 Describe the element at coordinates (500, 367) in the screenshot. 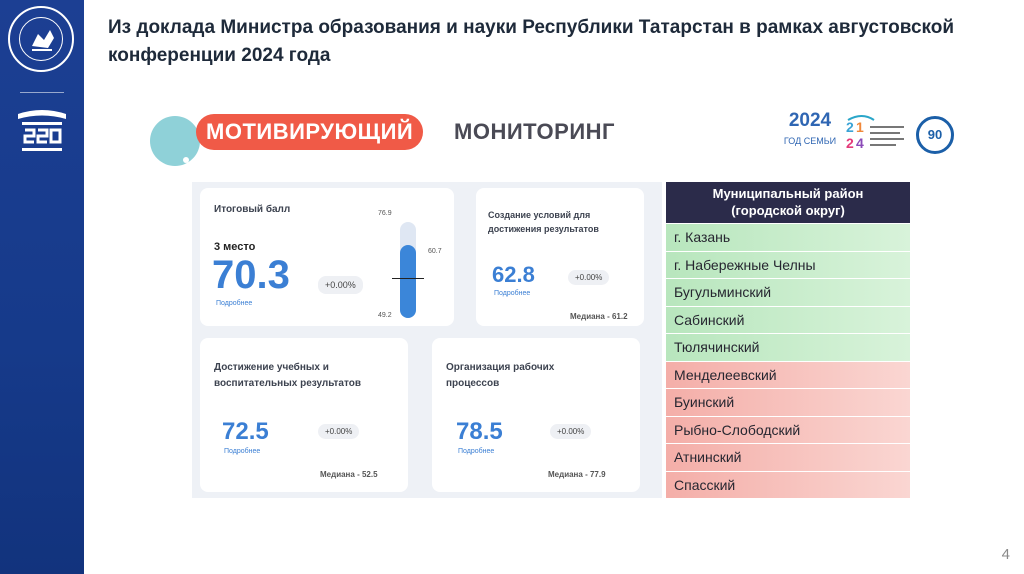

I see `organization-label-line1: Организация рабочих` at that location.